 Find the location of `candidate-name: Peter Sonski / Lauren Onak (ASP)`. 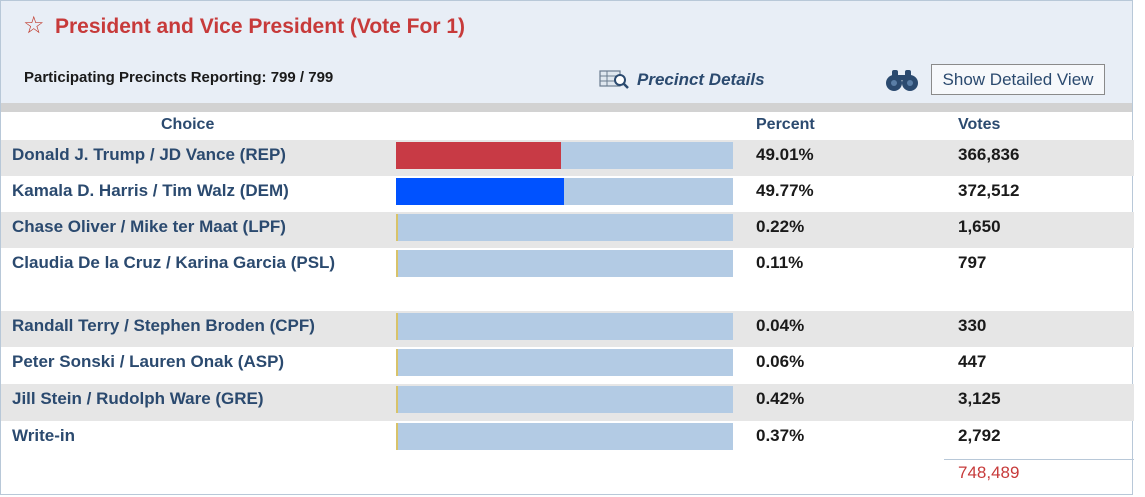

candidate-name: Peter Sonski / Lauren Onak (ASP) is located at coordinates (148, 361).